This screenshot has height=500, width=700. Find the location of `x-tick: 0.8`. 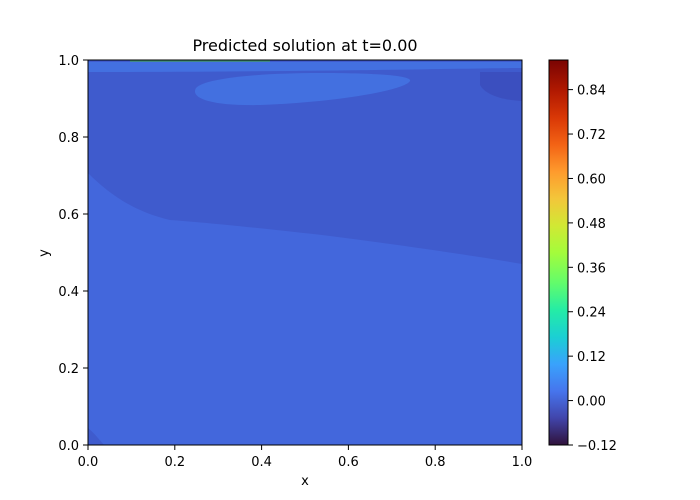

x-tick: 0.8 is located at coordinates (435, 457).